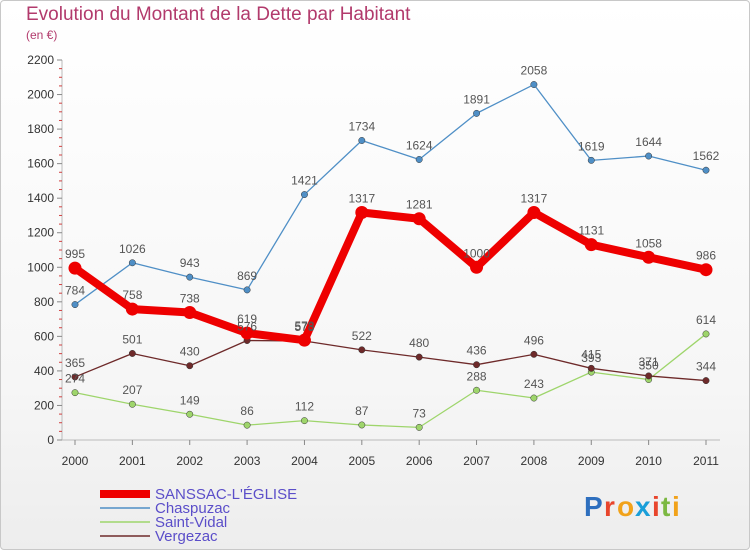 The width and height of the screenshot is (750, 550). I want to click on y-tick-label: 800, so click(44, 302).